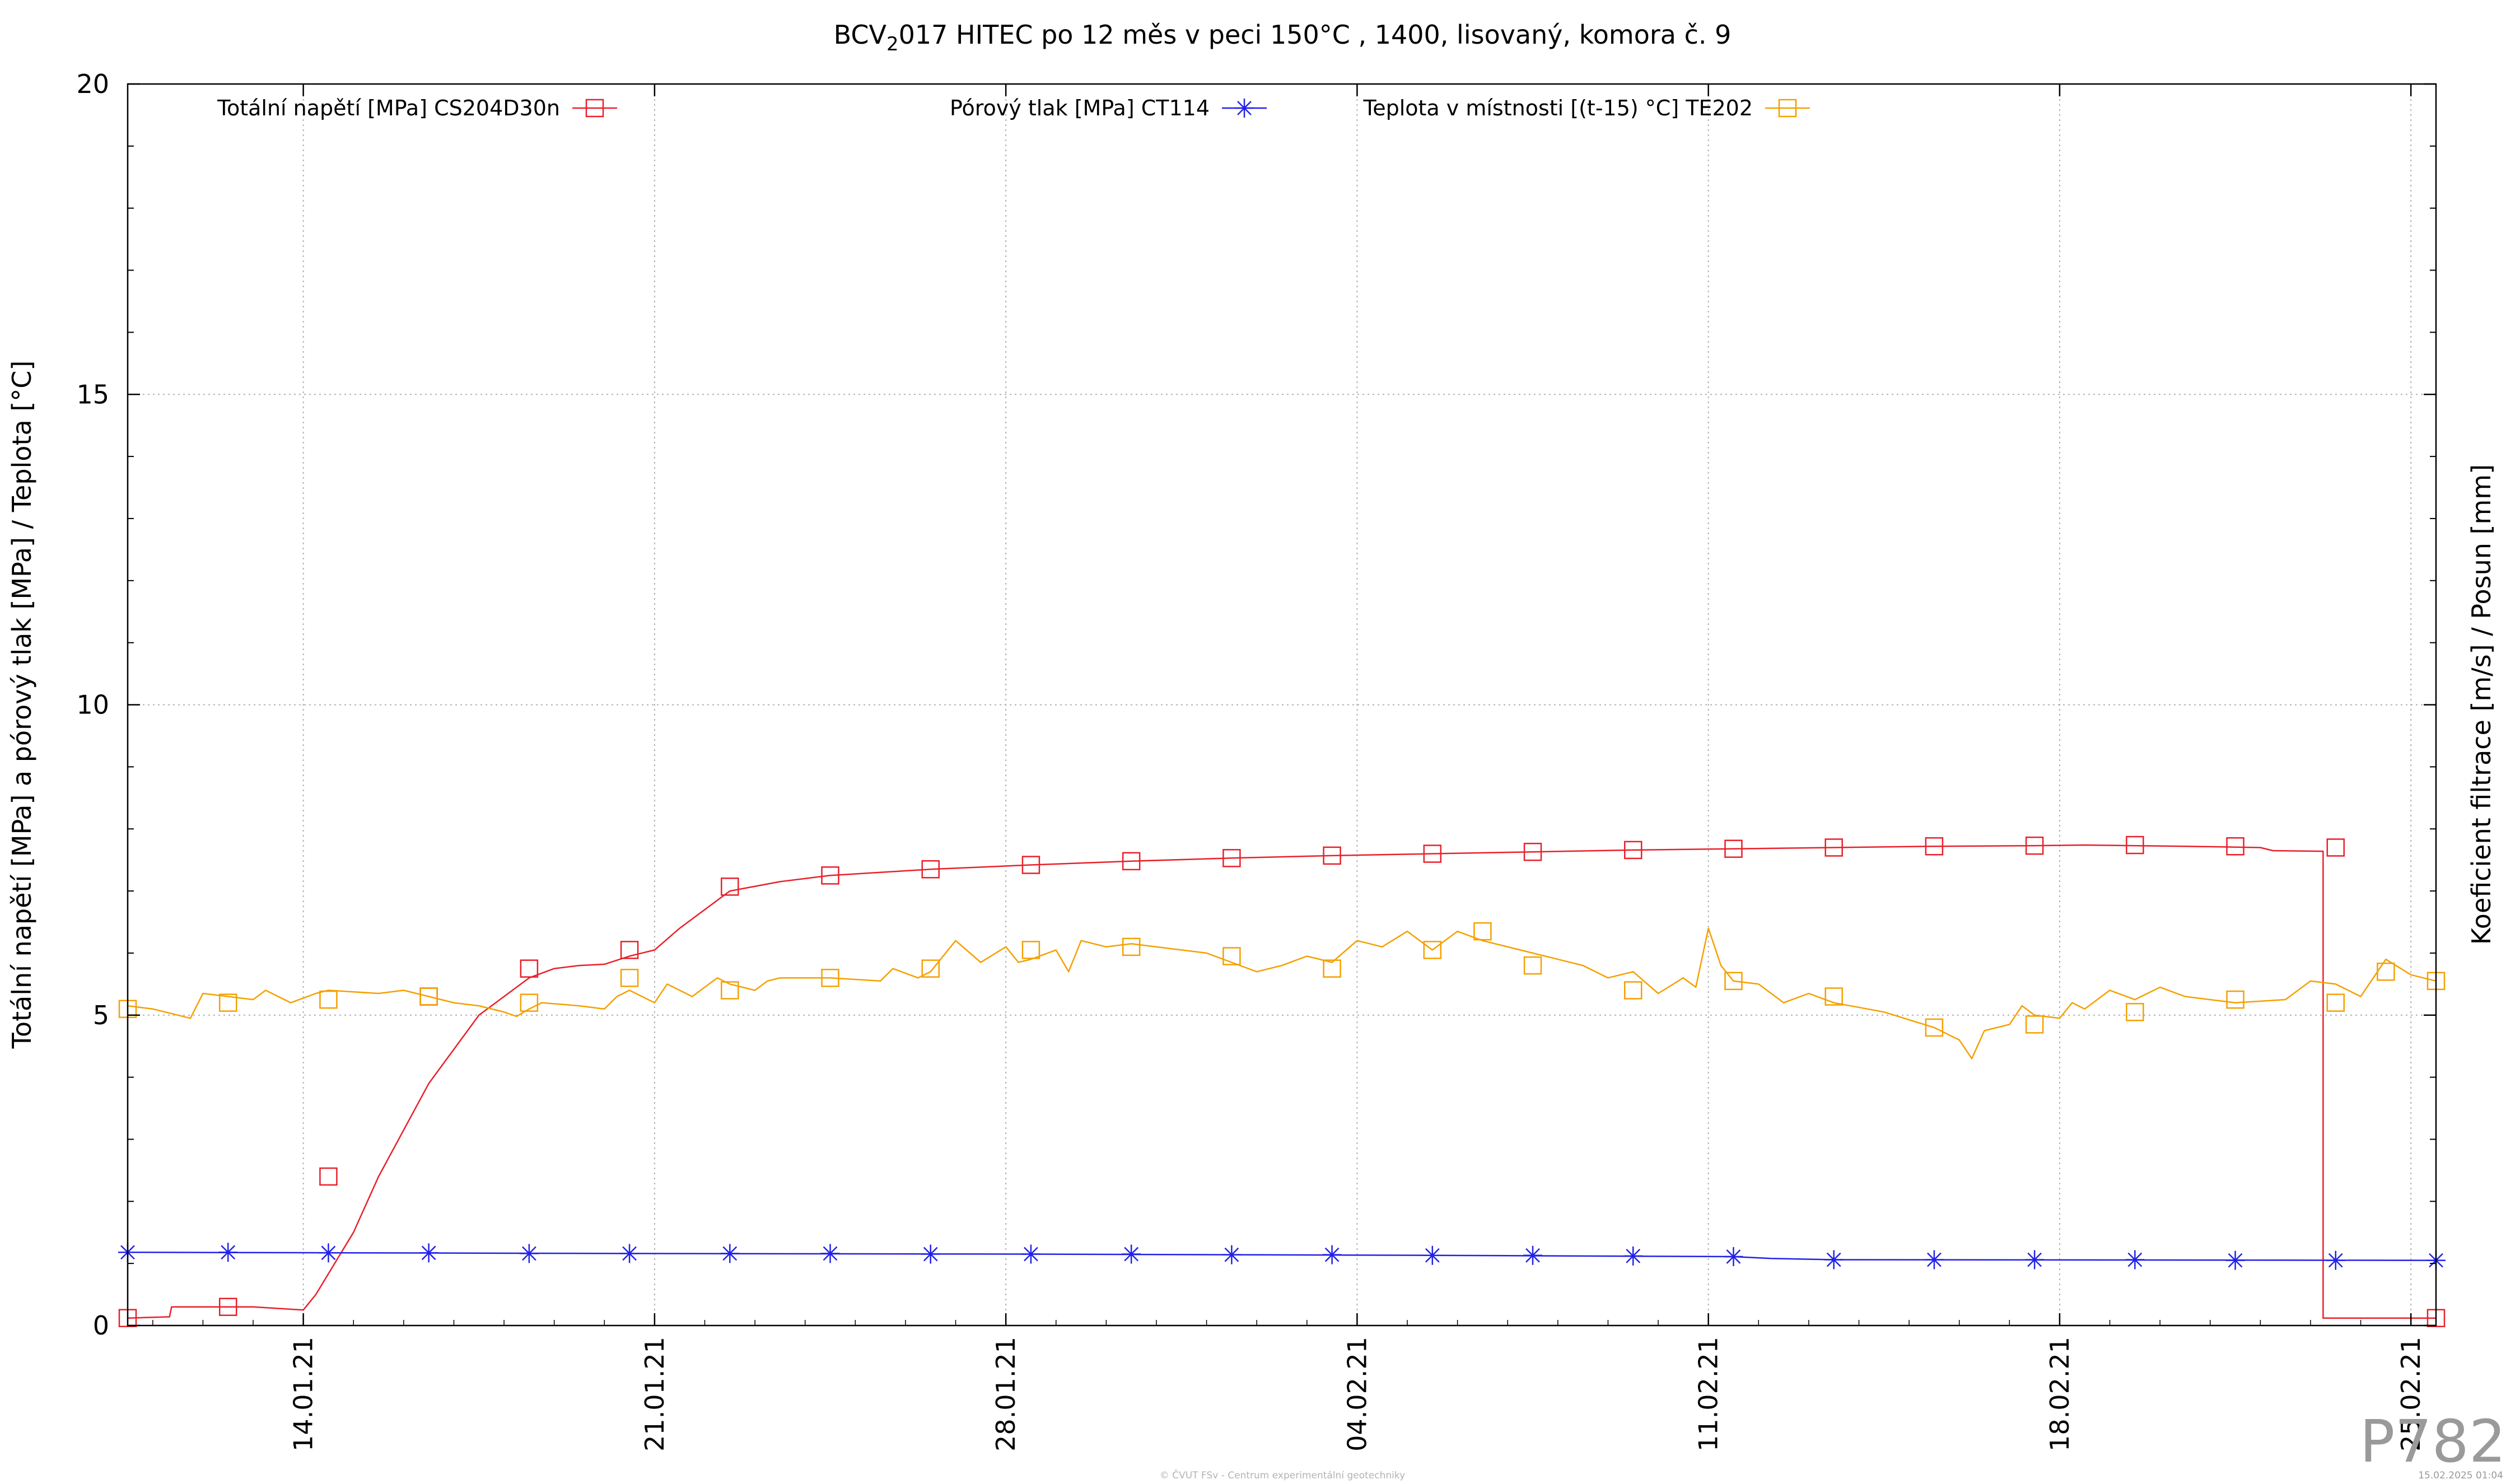  What do you see at coordinates (1080, 108) in the screenshot?
I see `legend-label: Pórový tlak [MPa] CT114` at bounding box center [1080, 108].